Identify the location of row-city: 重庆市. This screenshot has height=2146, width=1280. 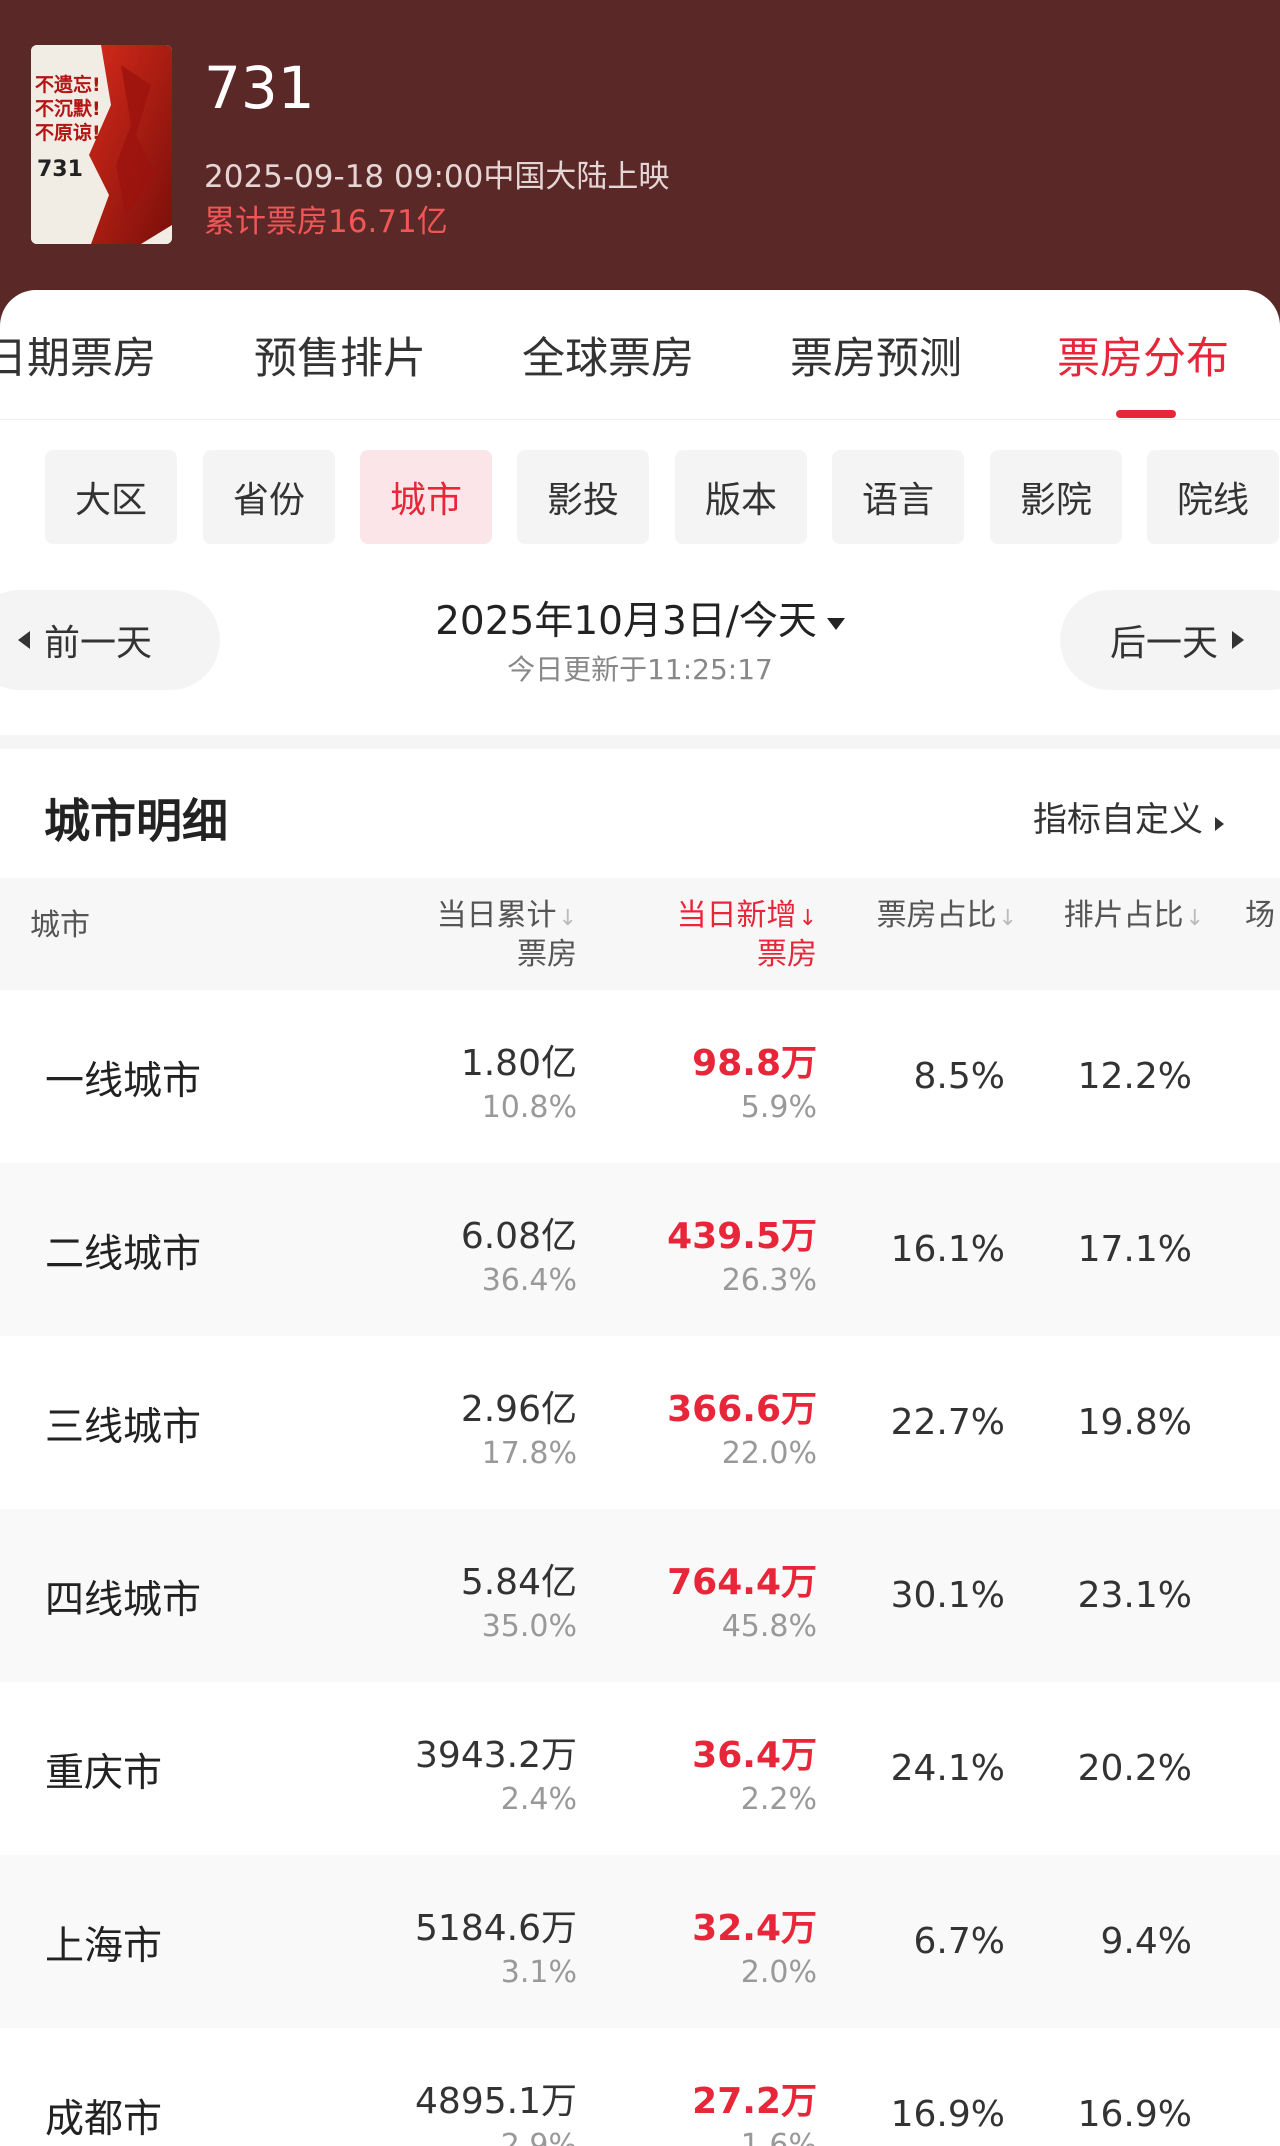
(104, 1773).